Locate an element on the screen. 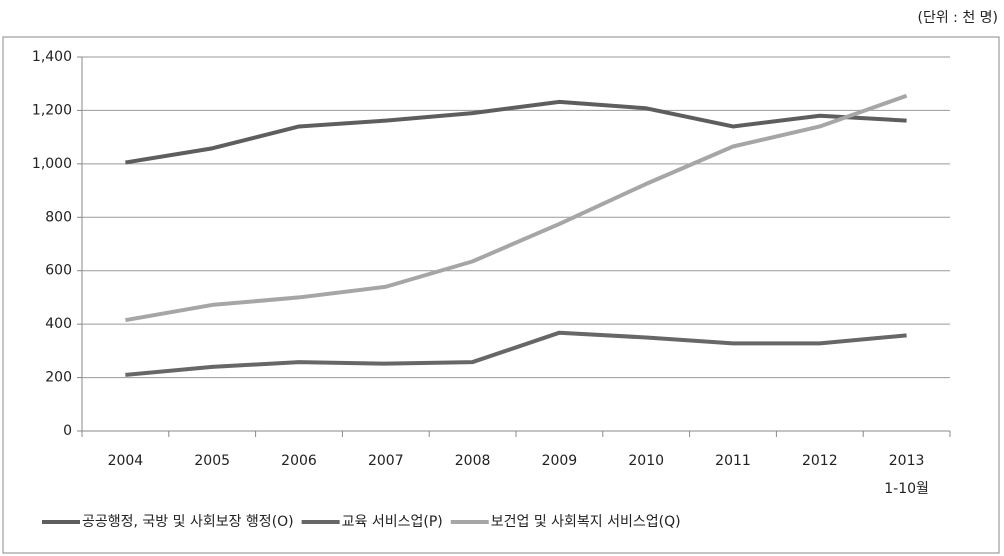 This screenshot has height=556, width=1004. legend-label: 공공행정, 국방 및 사회보장 행정(O) is located at coordinates (188, 522).